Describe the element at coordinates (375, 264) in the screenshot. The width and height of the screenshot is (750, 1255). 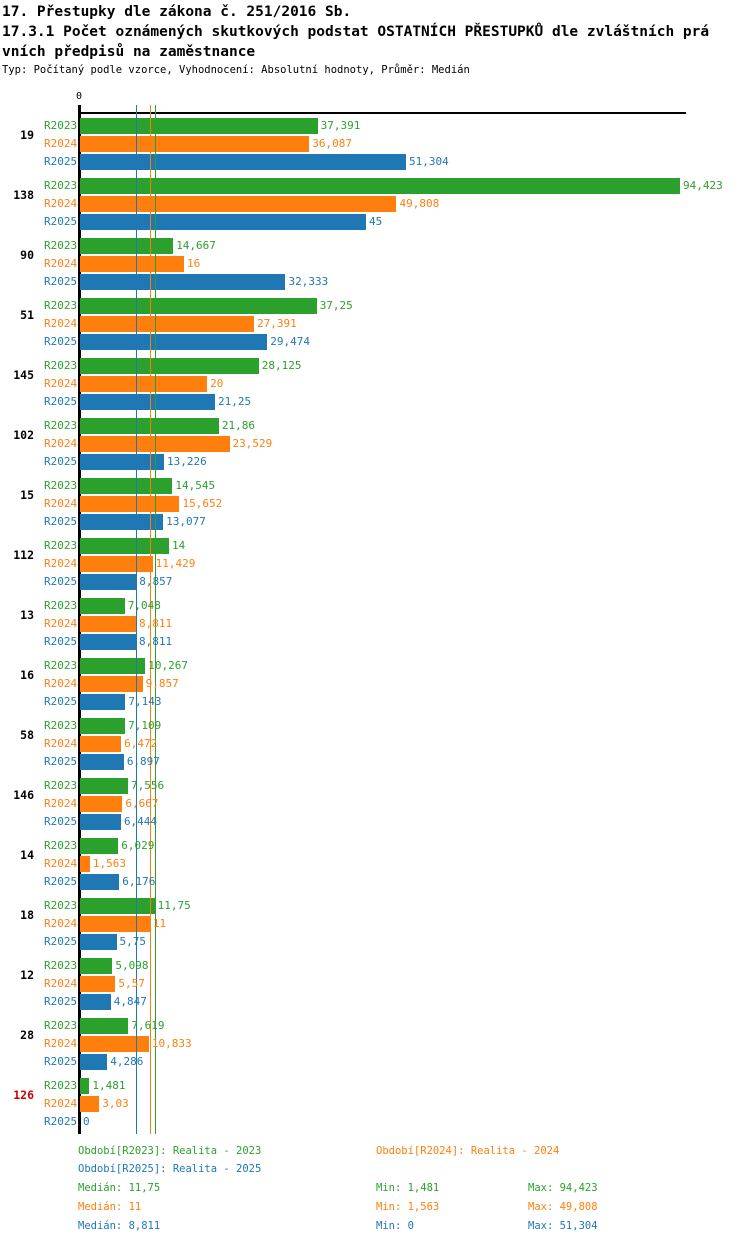
I see `bar-row: R2024 16` at that location.